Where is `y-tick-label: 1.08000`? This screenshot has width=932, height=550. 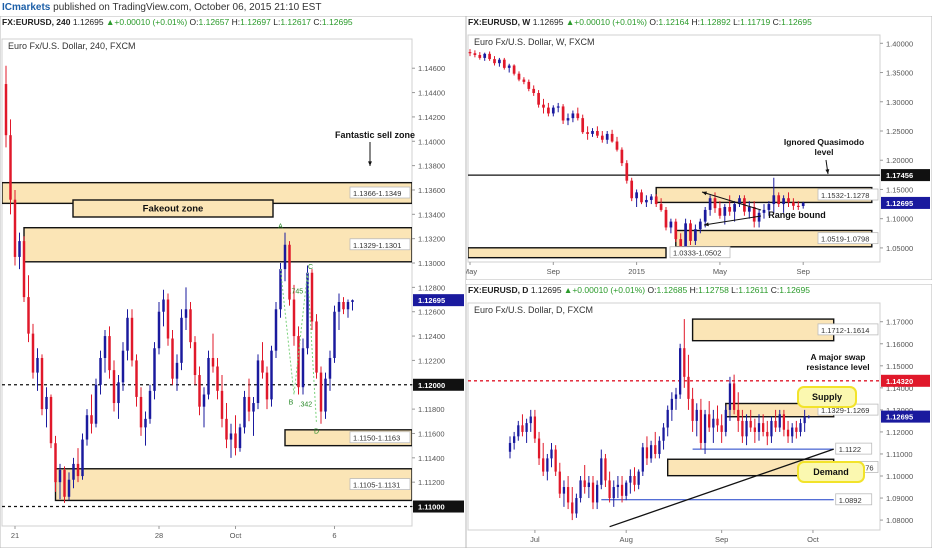
y-tick-label: 1.08000 is located at coordinates (899, 520).